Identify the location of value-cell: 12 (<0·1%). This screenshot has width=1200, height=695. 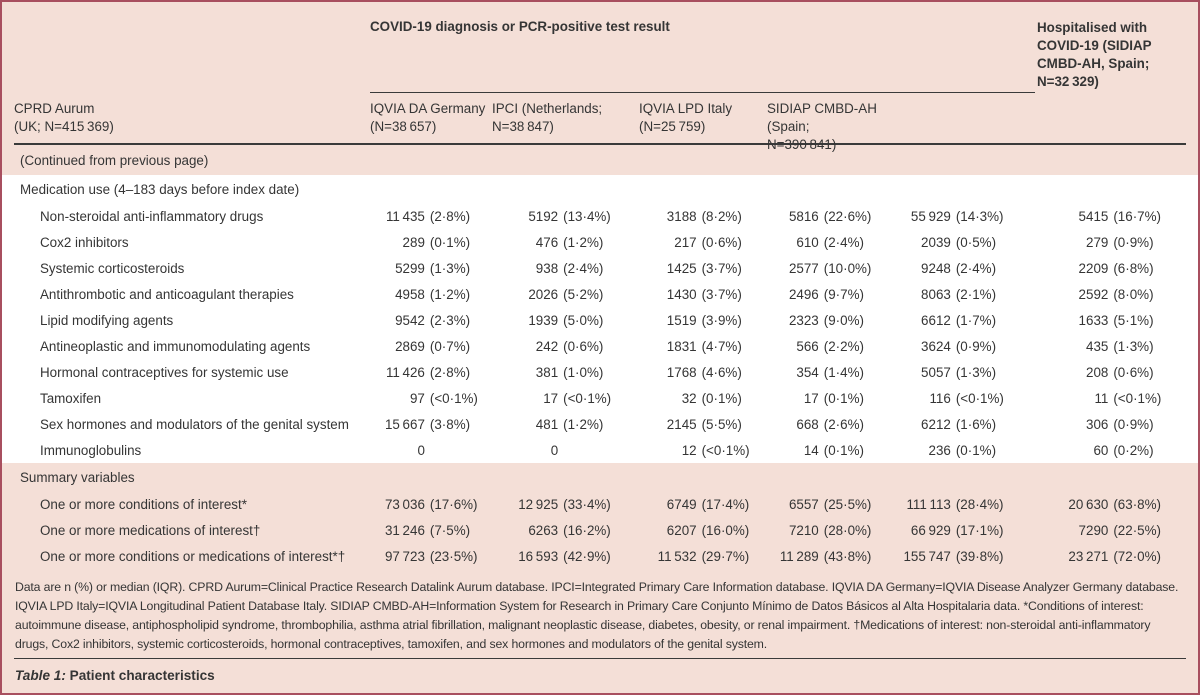
(703, 450).